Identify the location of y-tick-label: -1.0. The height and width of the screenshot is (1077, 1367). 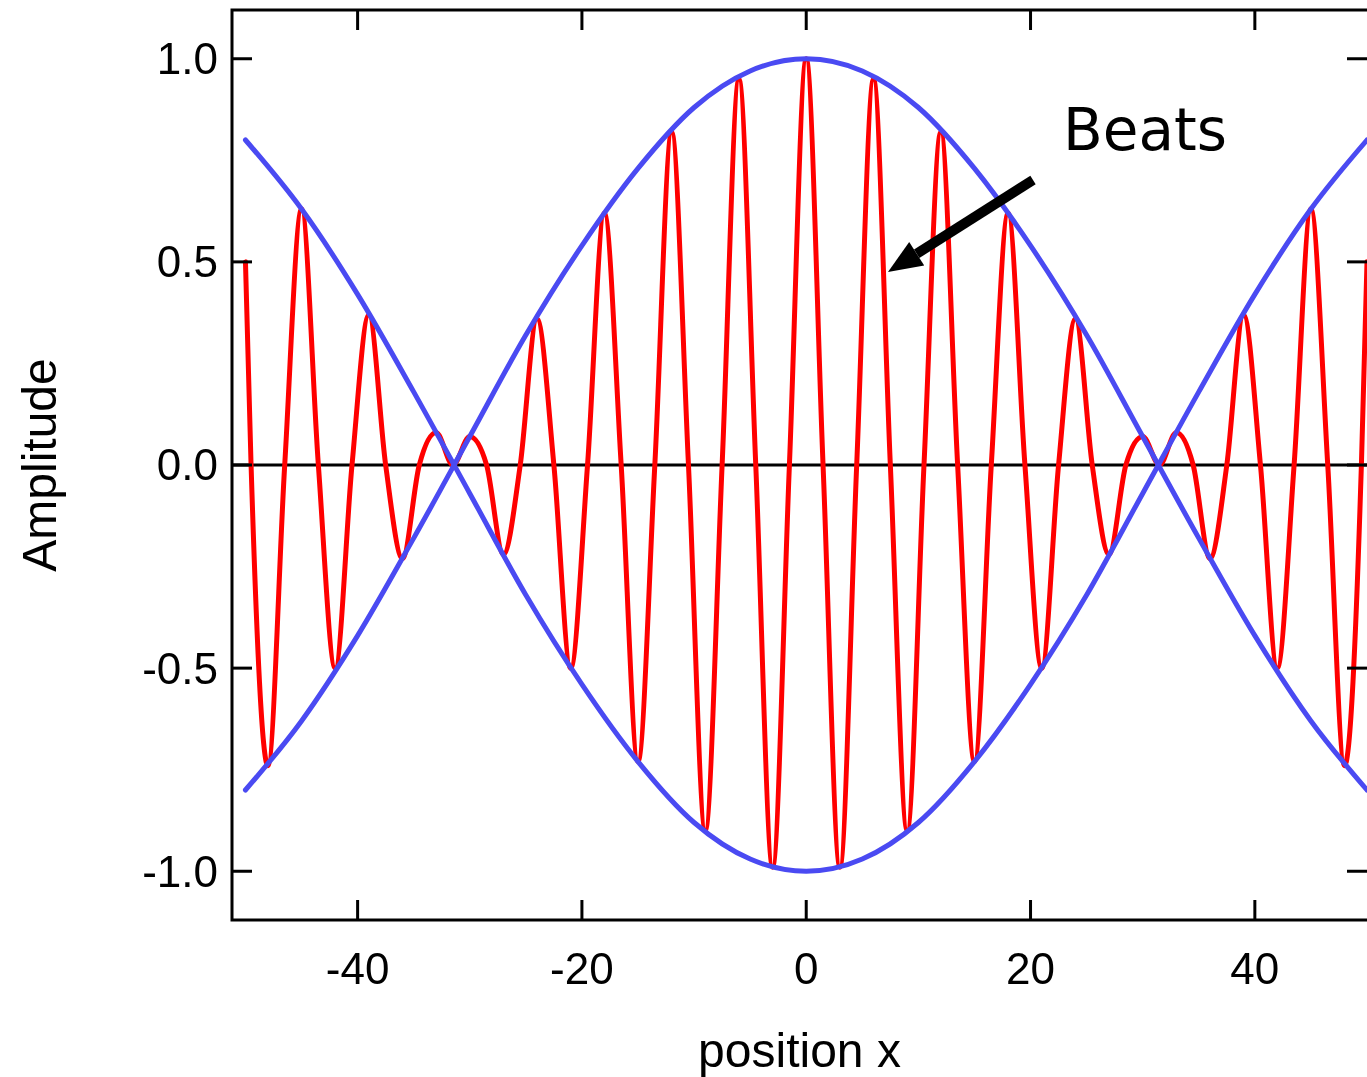
(180, 871).